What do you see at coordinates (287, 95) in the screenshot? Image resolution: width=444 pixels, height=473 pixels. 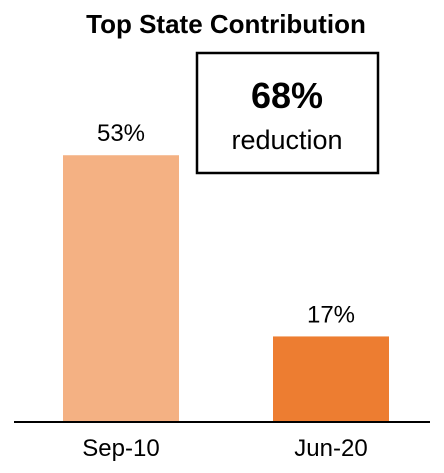 I see `callout-value: 68%` at bounding box center [287, 95].